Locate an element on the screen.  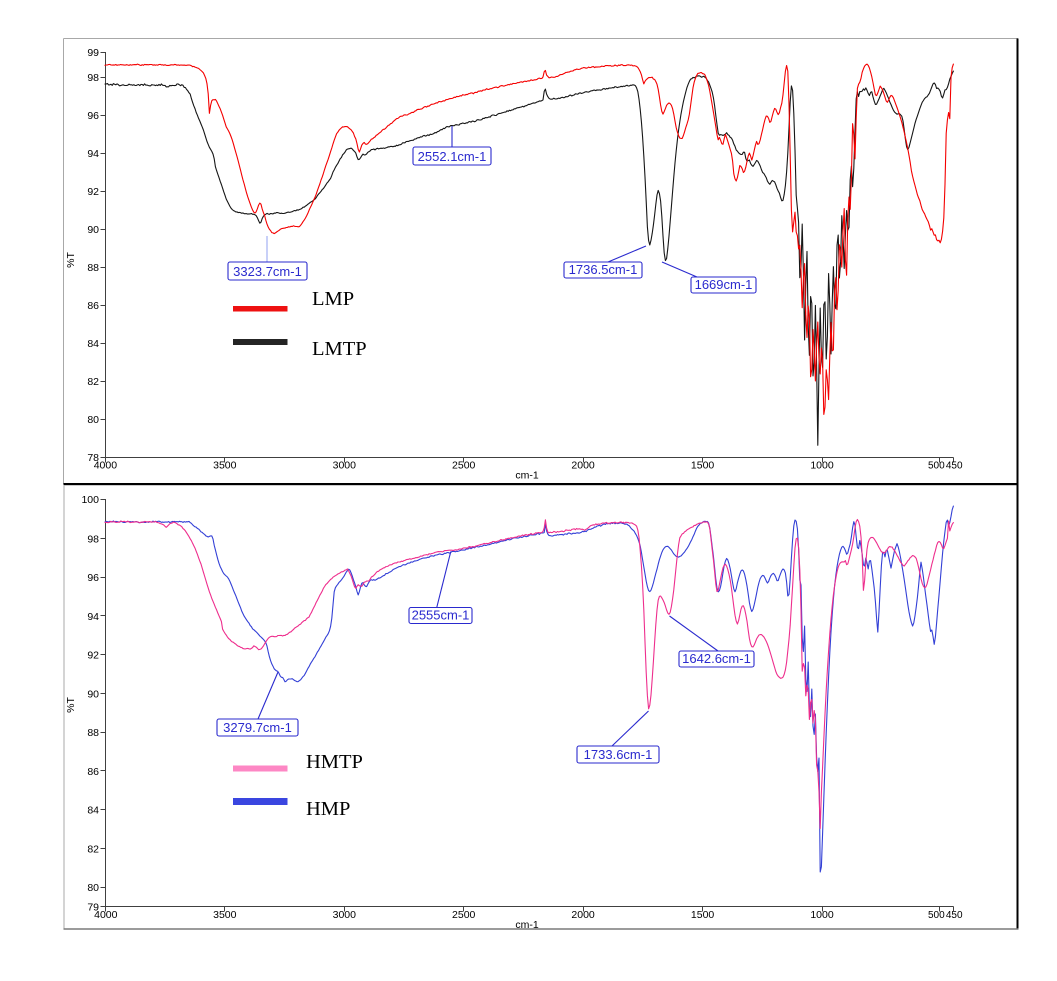
svg-text: 2552.1cm-1 is located at coordinates (452, 156).